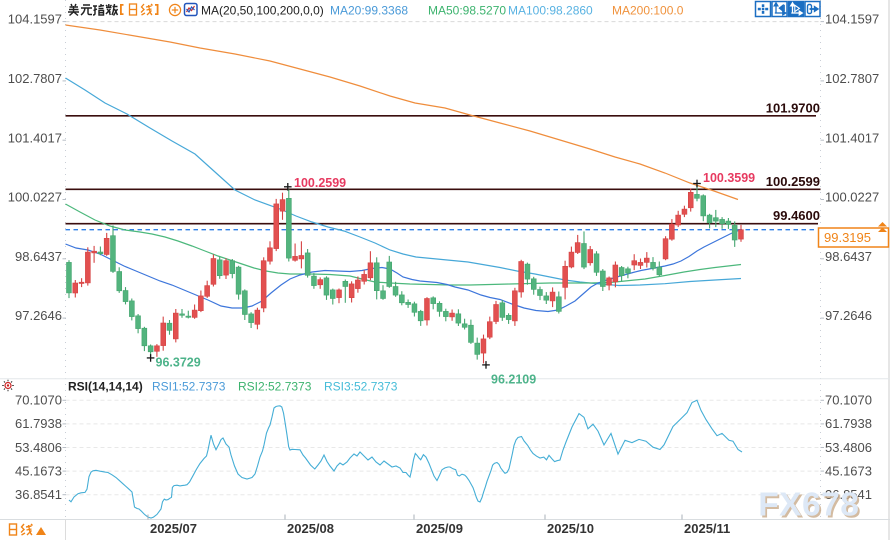  I want to click on svg-text: MA200:100.0, so click(648, 11).